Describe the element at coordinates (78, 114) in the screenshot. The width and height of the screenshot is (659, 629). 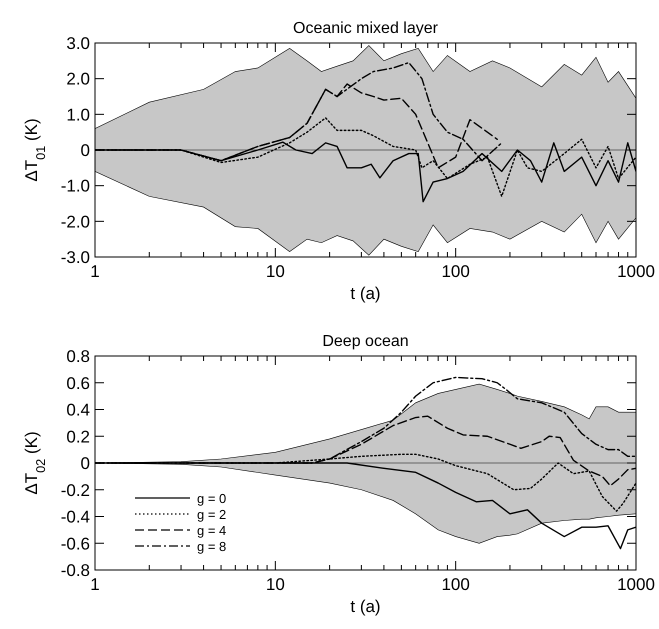
I see `y-tick-label: 1.0` at that location.